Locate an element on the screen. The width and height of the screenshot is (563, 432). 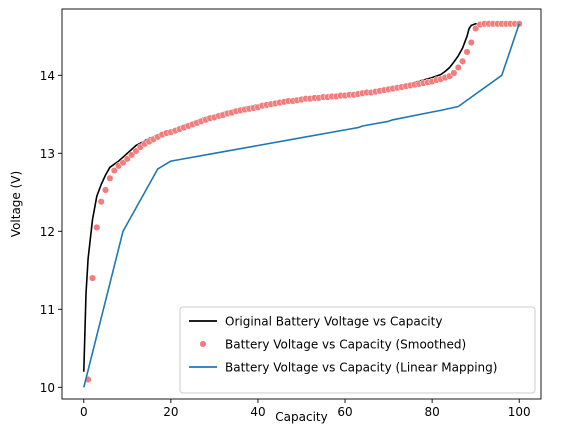
x-tick-label: 0 is located at coordinates (84, 412).